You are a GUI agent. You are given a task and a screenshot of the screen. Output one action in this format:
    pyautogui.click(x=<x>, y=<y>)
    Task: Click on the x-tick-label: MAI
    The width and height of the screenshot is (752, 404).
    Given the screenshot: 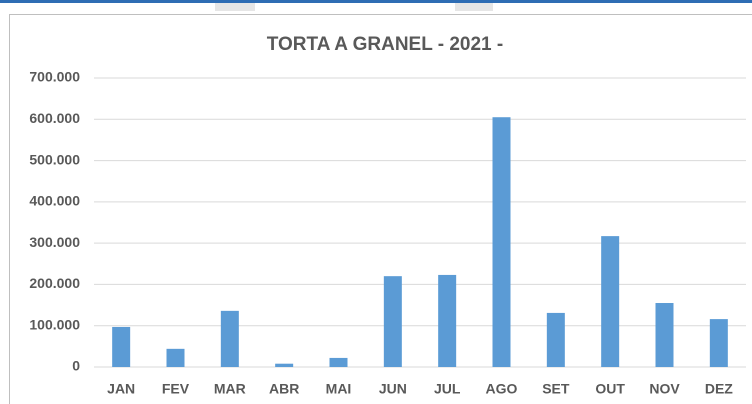 What is the action you would take?
    pyautogui.click(x=339, y=389)
    